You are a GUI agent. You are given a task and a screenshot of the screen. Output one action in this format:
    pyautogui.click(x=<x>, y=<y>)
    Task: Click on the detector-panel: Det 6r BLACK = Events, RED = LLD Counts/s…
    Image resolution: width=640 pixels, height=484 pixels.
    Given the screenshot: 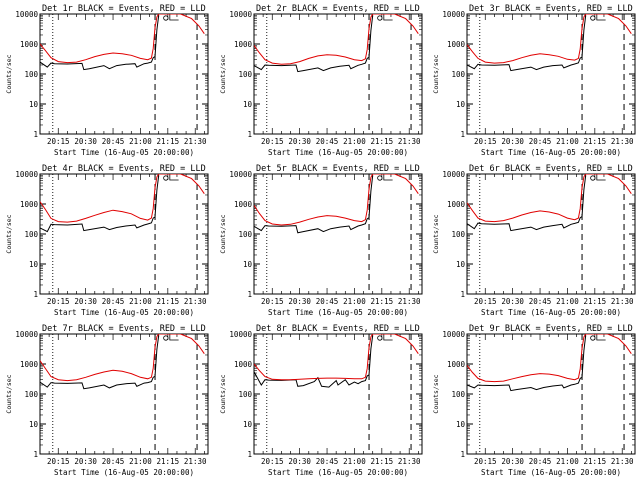 What is the action you would take?
    pyautogui.click(x=534, y=240)
    